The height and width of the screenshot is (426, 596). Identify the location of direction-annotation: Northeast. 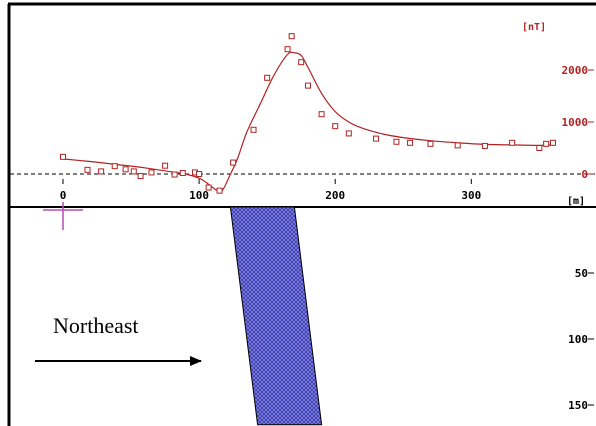
(118, 339).